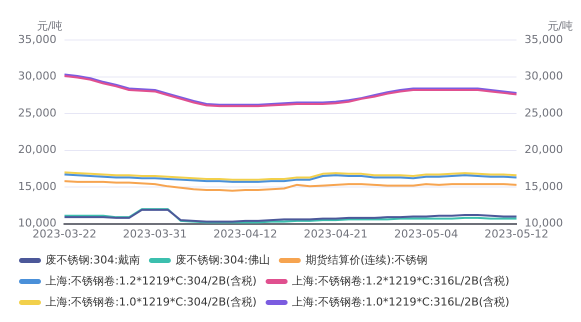 The width and height of the screenshot is (581, 322). What do you see at coordinates (93, 259) in the screenshot?
I see `legend-label: 废不锈钢:304:戴南` at bounding box center [93, 259].